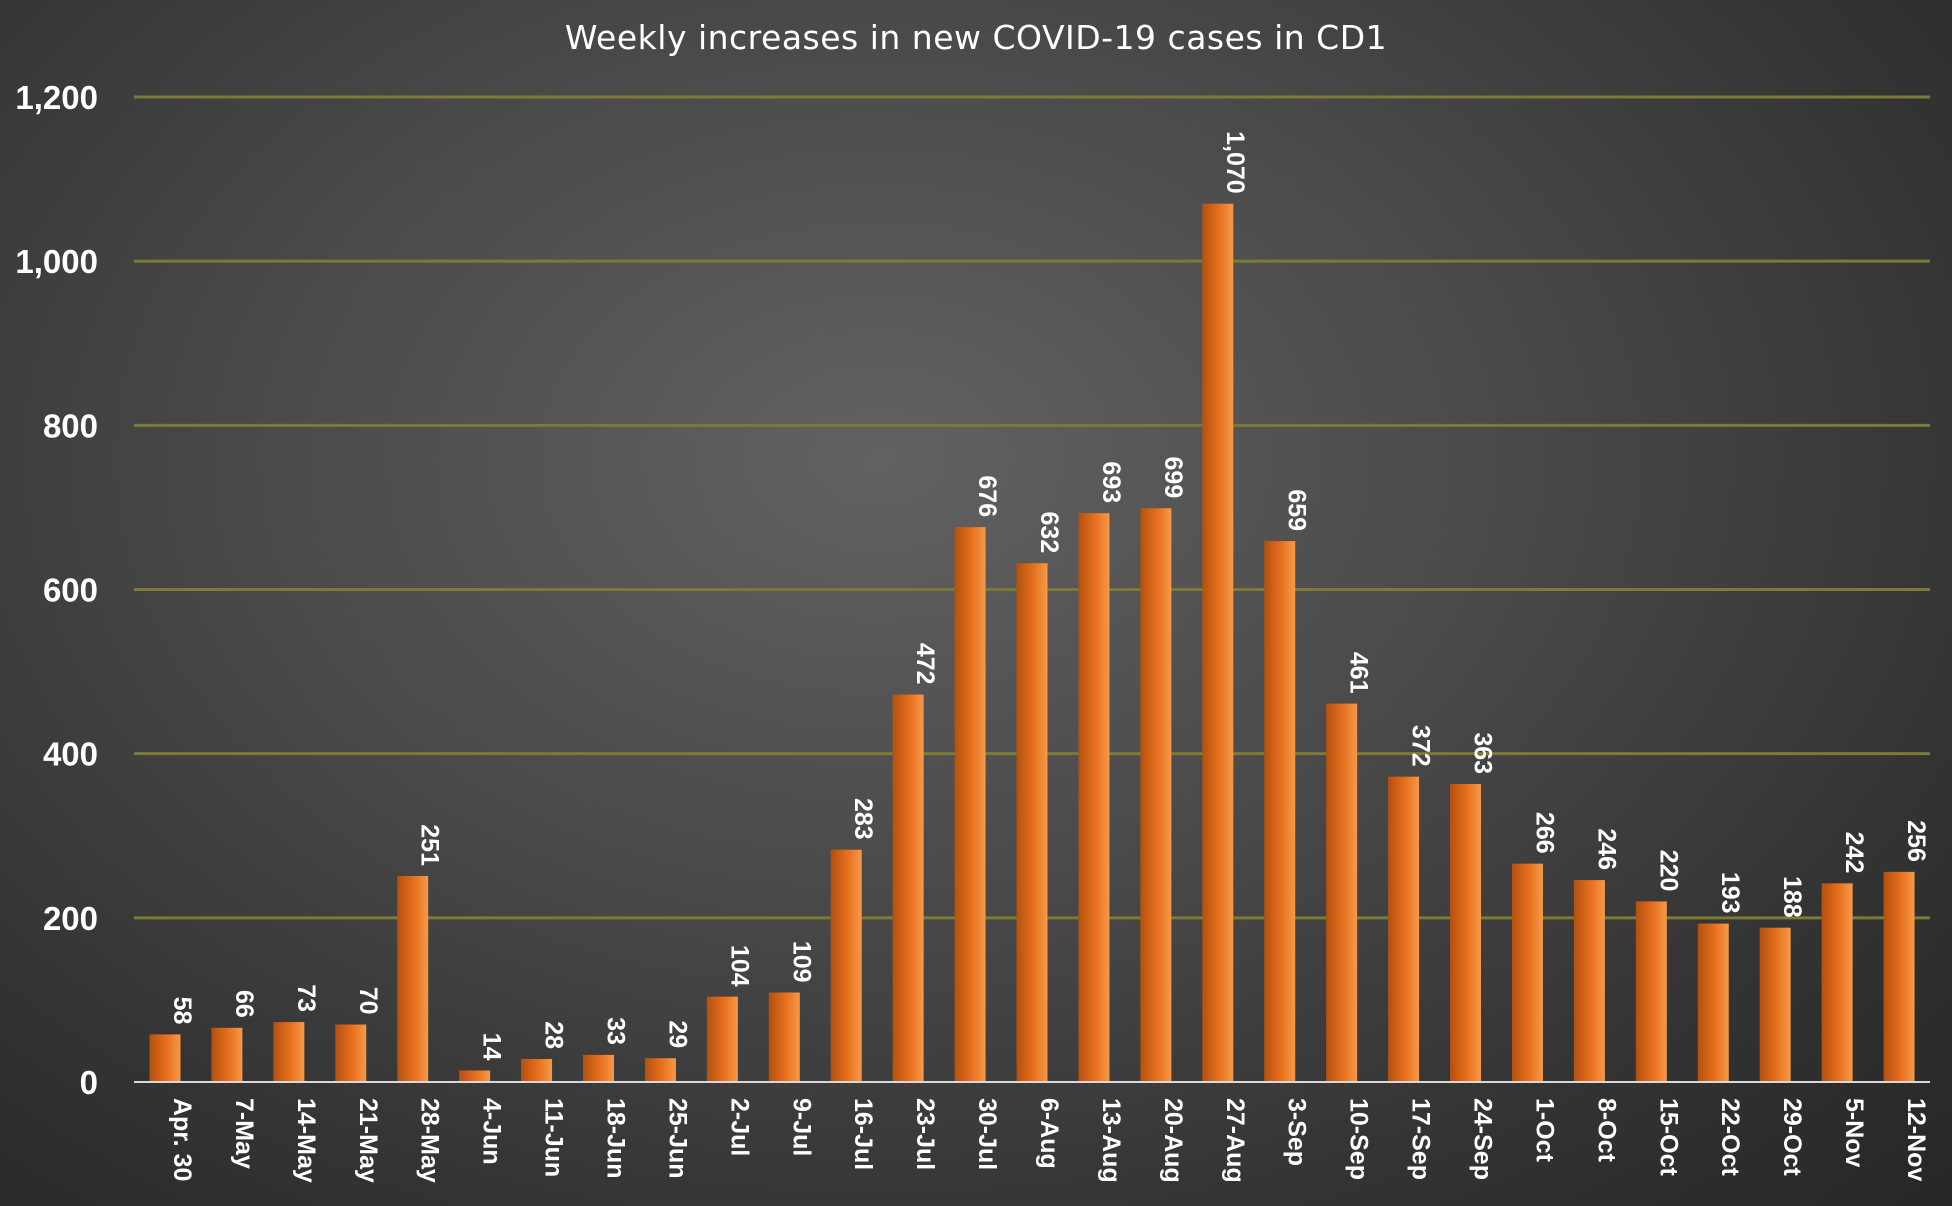 The image size is (1952, 1206). I want to click on data-label: 28, so click(554, 1035).